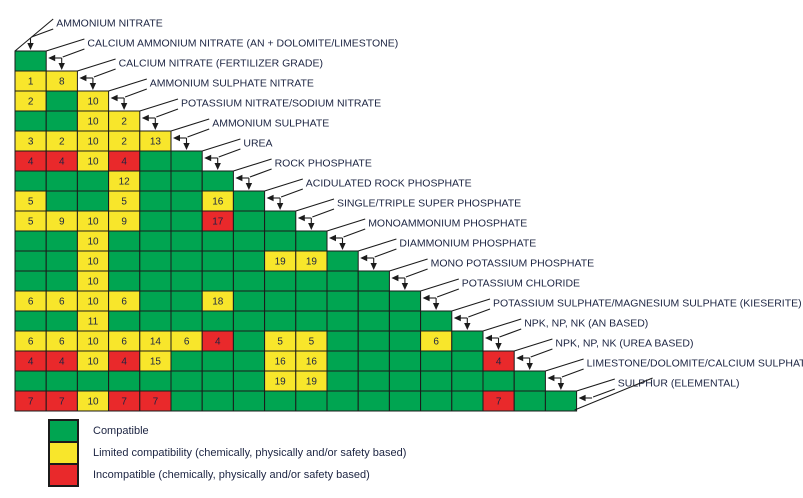 This screenshot has width=803, height=498. I want to click on material-label: CALCIUM NITRATE (FERTILIZER GRADE), so click(221, 64).